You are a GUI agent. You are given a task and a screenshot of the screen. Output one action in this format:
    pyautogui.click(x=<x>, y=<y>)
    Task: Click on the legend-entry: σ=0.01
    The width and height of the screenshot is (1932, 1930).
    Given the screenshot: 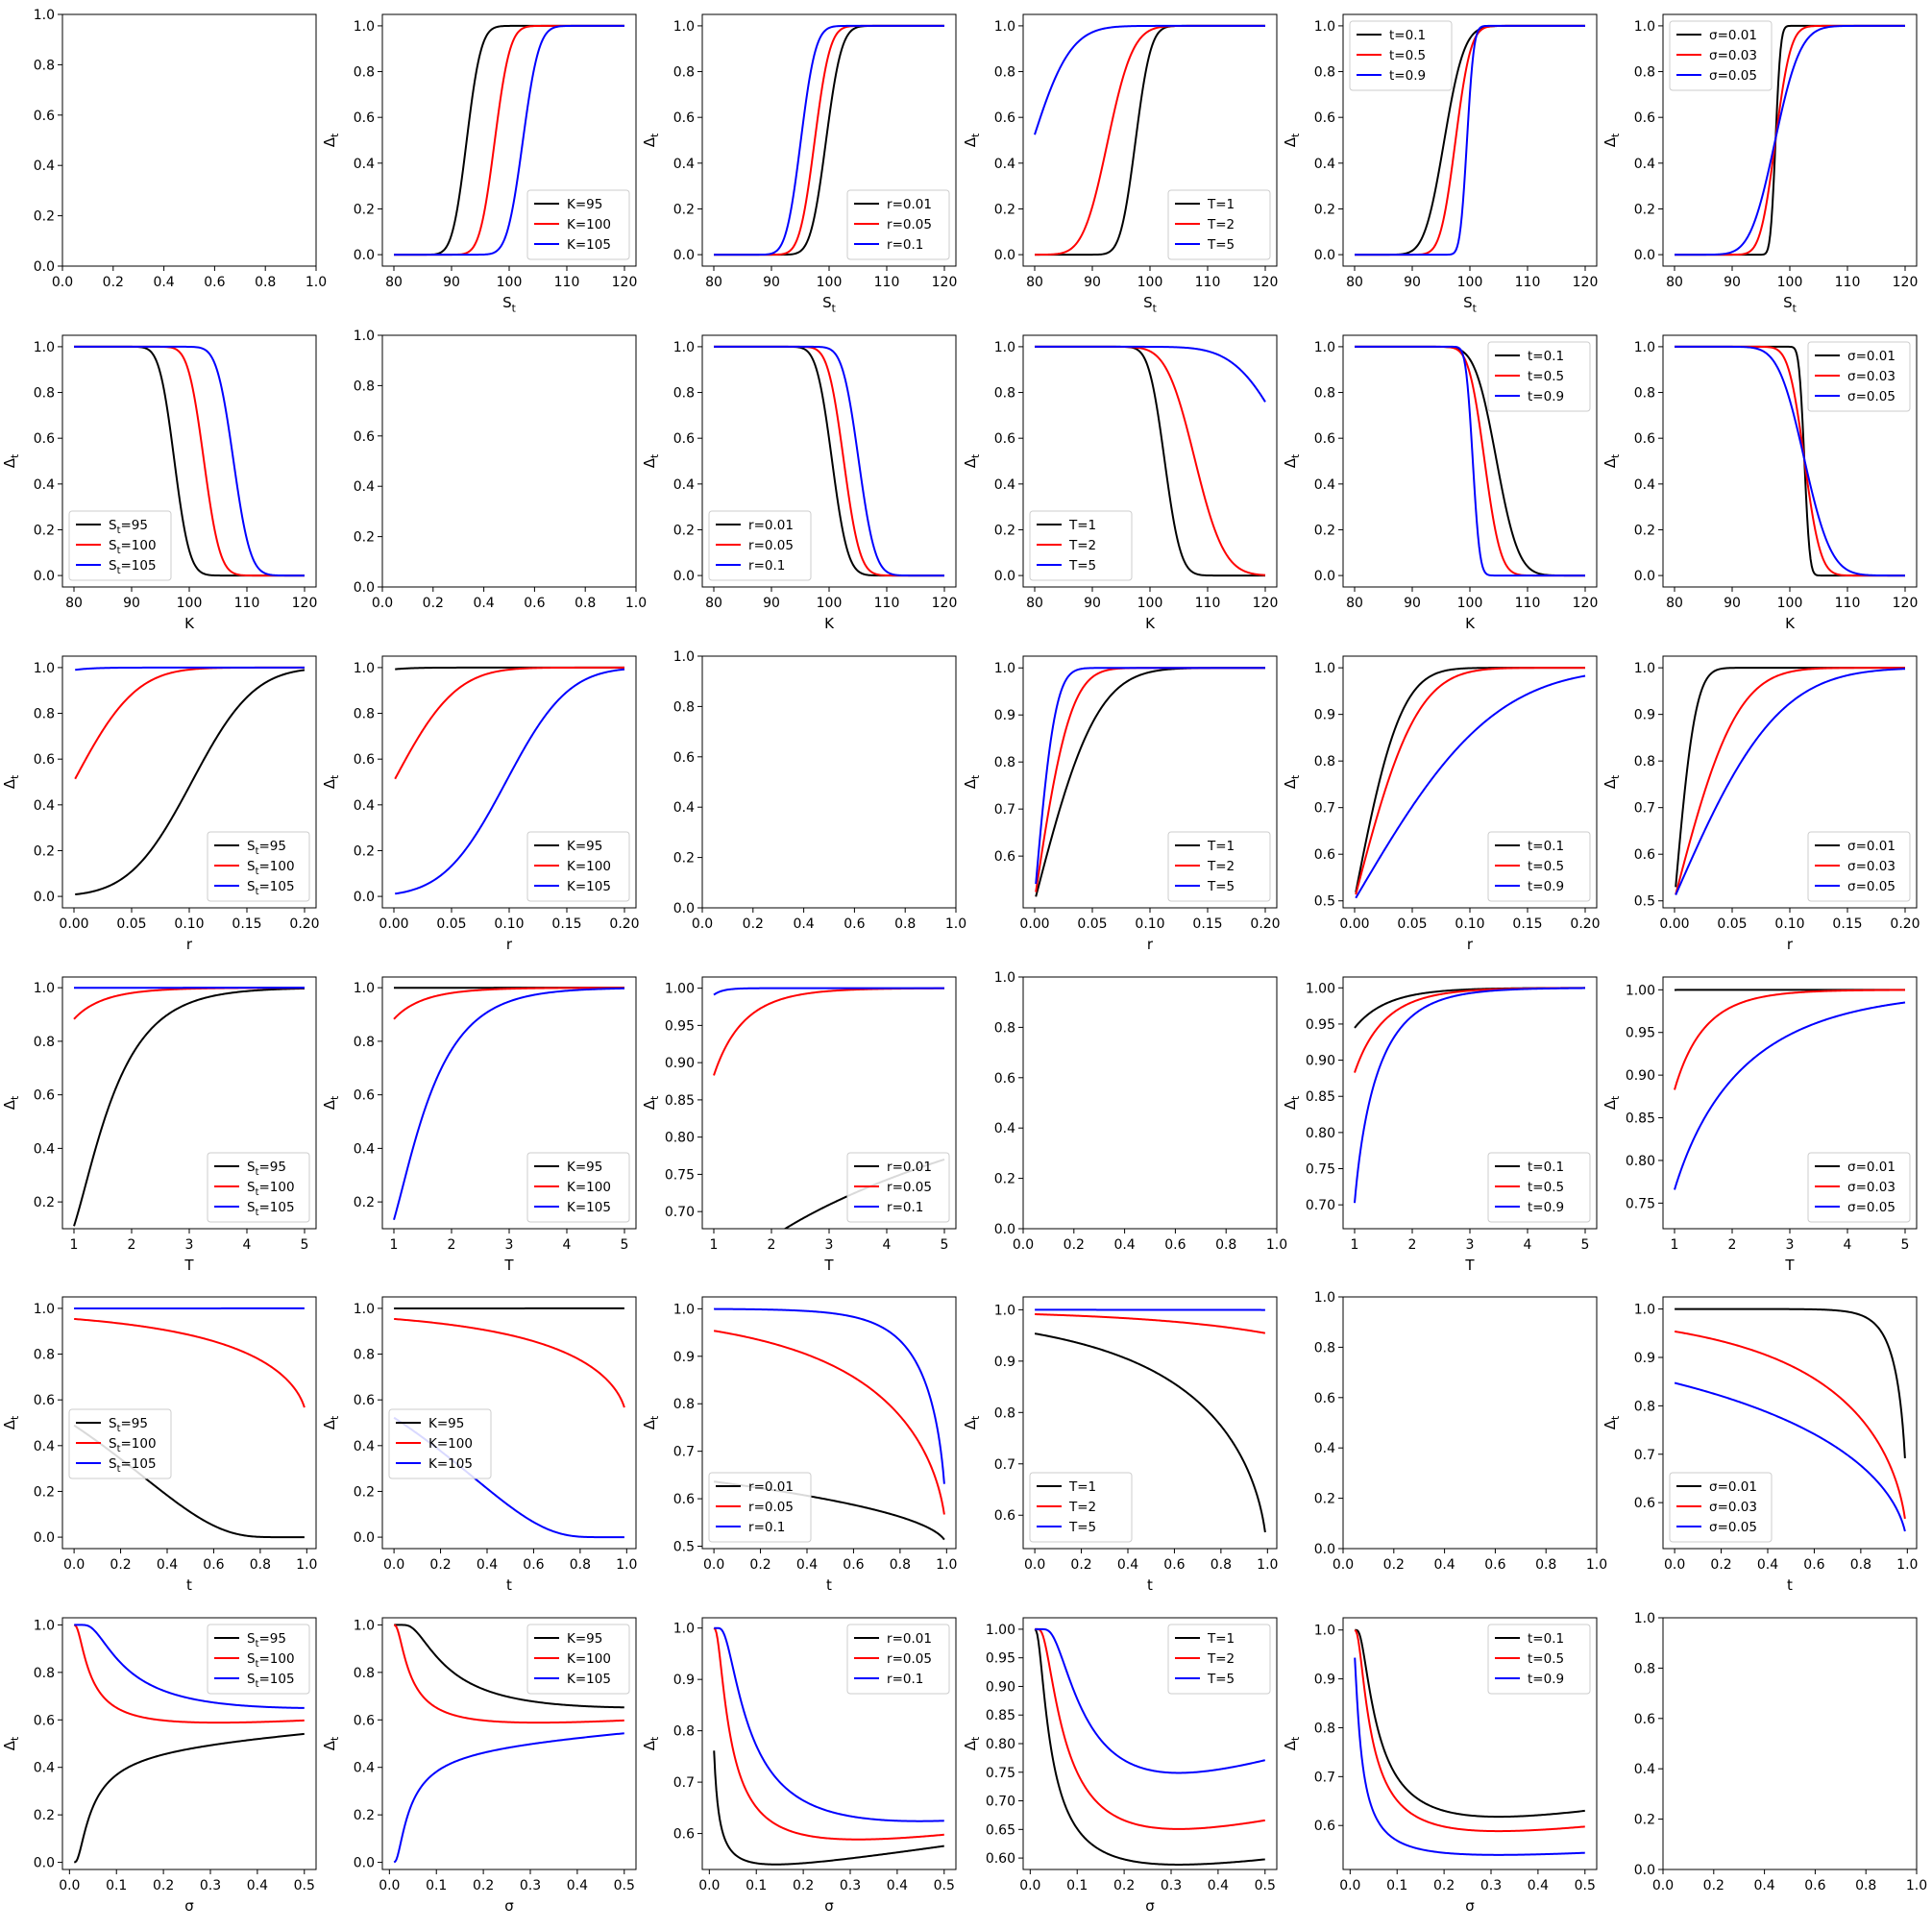 What is the action you would take?
    pyautogui.click(x=1733, y=1487)
    